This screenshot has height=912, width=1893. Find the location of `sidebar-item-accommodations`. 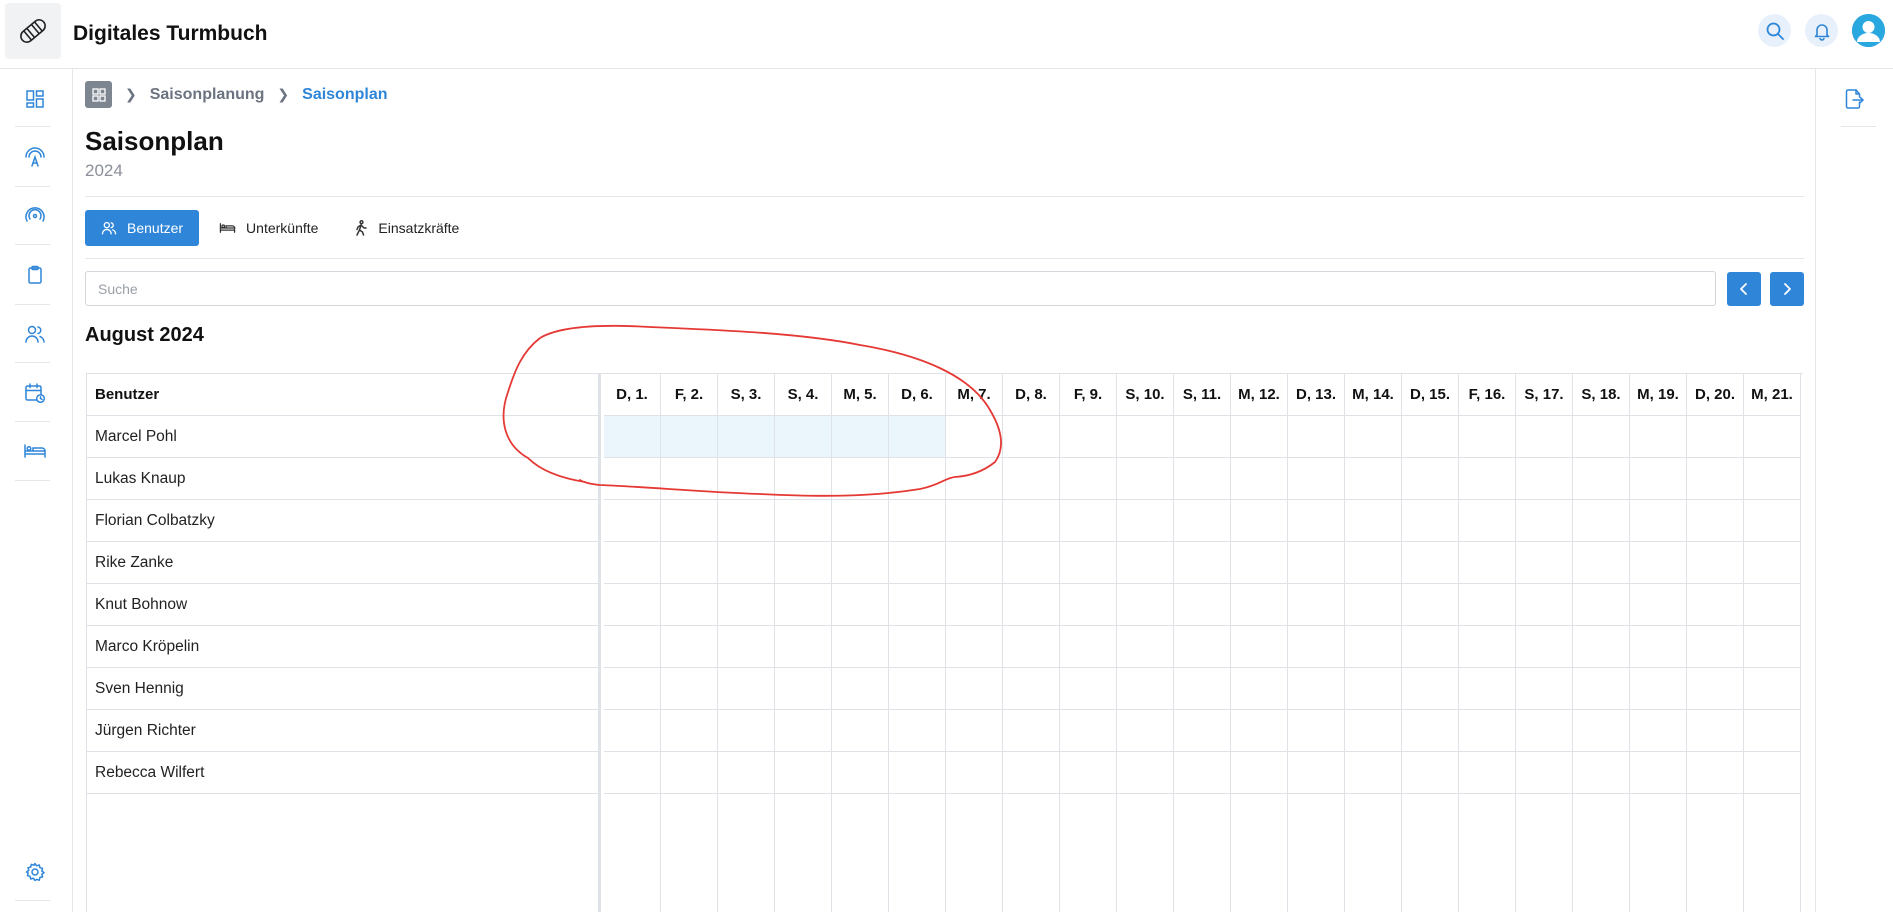

sidebar-item-accommodations is located at coordinates (35, 451).